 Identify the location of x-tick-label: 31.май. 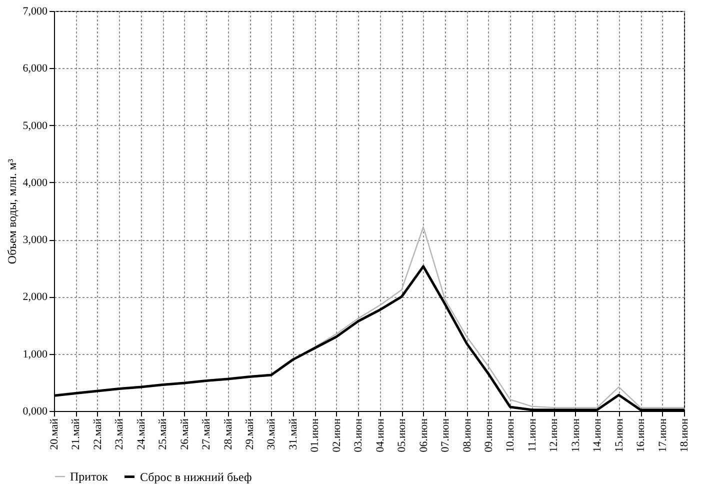
(293, 434).